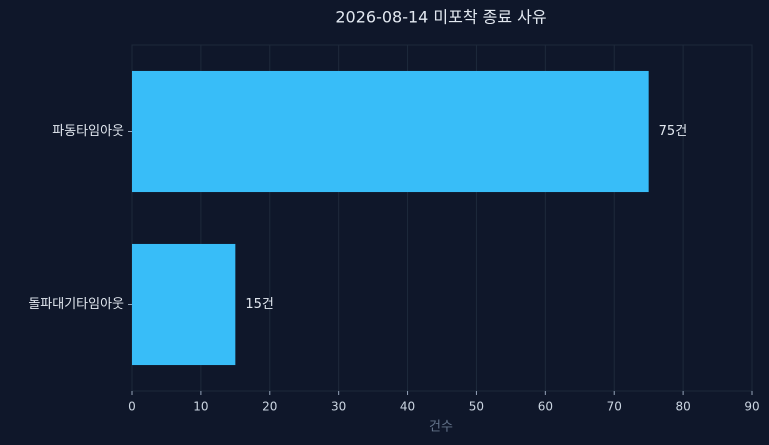 This screenshot has height=445, width=769. I want to click on x-tick-label: 70, so click(614, 407).